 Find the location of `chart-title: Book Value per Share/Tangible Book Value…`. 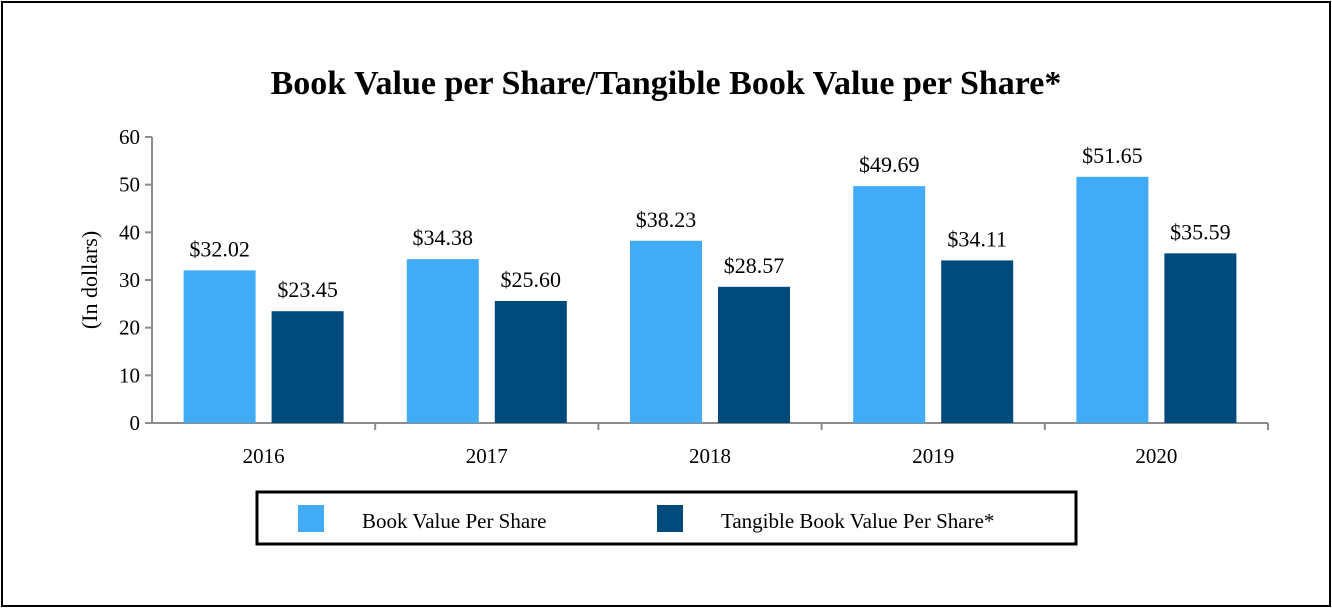

chart-title: Book Value per Share/Tangible Book Value… is located at coordinates (666, 83).